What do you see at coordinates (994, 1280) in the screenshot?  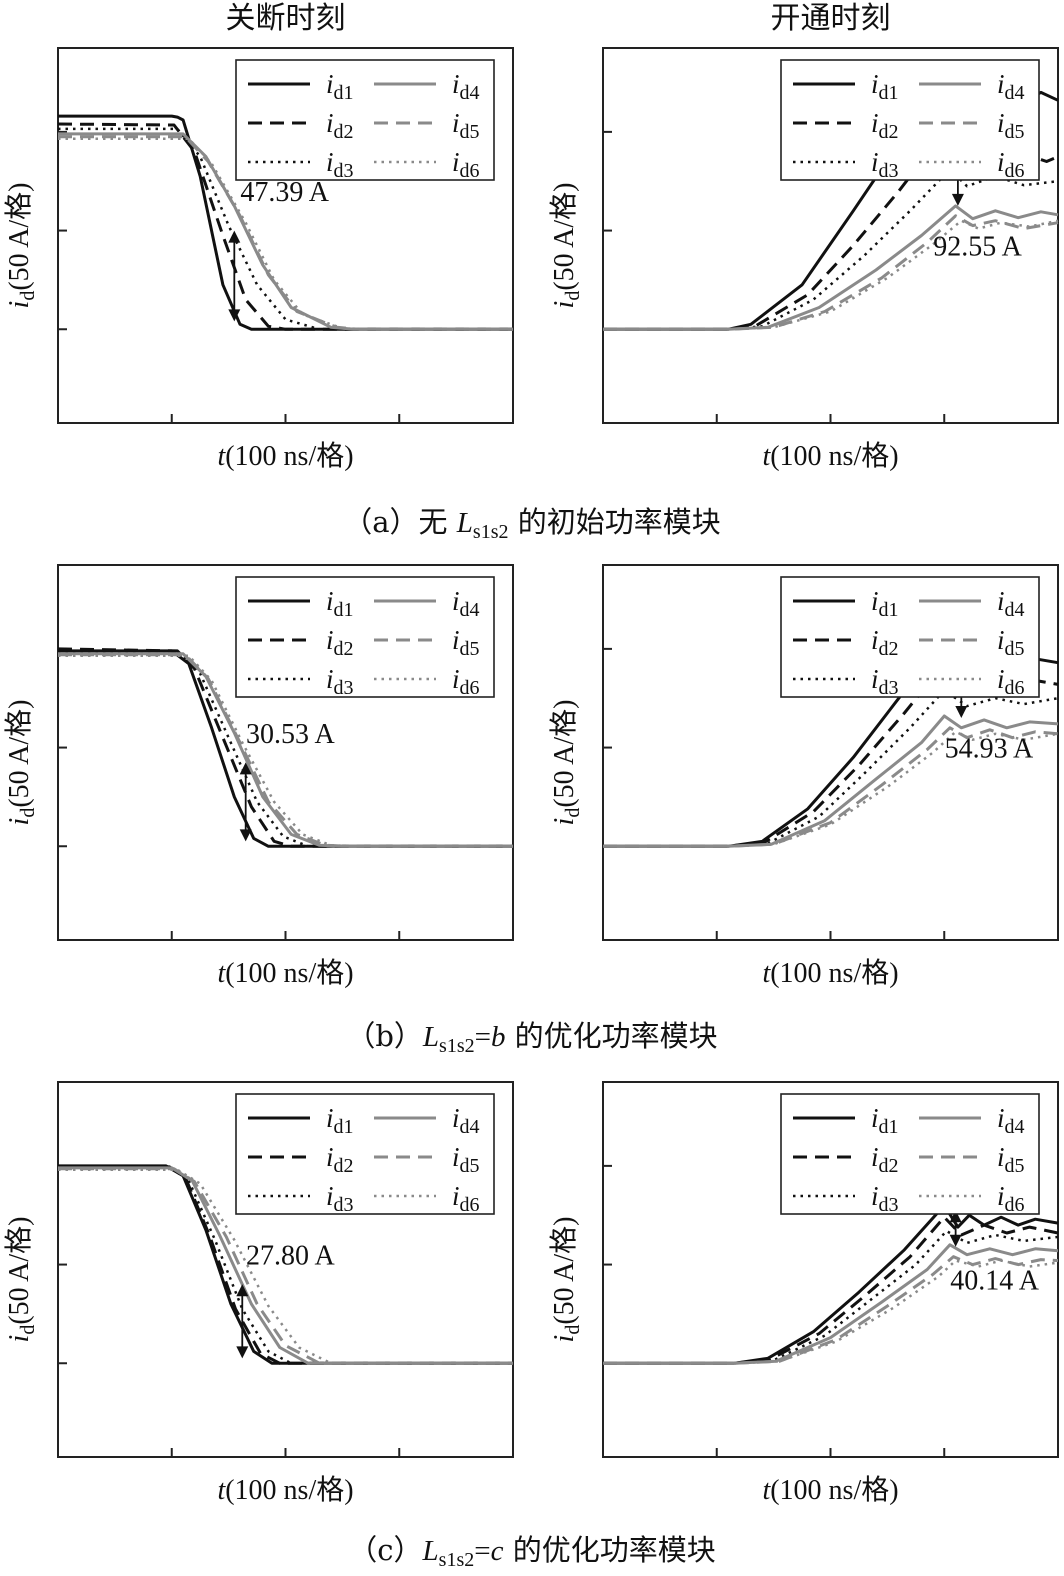 I see `delta-annotation: 40.14 A` at bounding box center [994, 1280].